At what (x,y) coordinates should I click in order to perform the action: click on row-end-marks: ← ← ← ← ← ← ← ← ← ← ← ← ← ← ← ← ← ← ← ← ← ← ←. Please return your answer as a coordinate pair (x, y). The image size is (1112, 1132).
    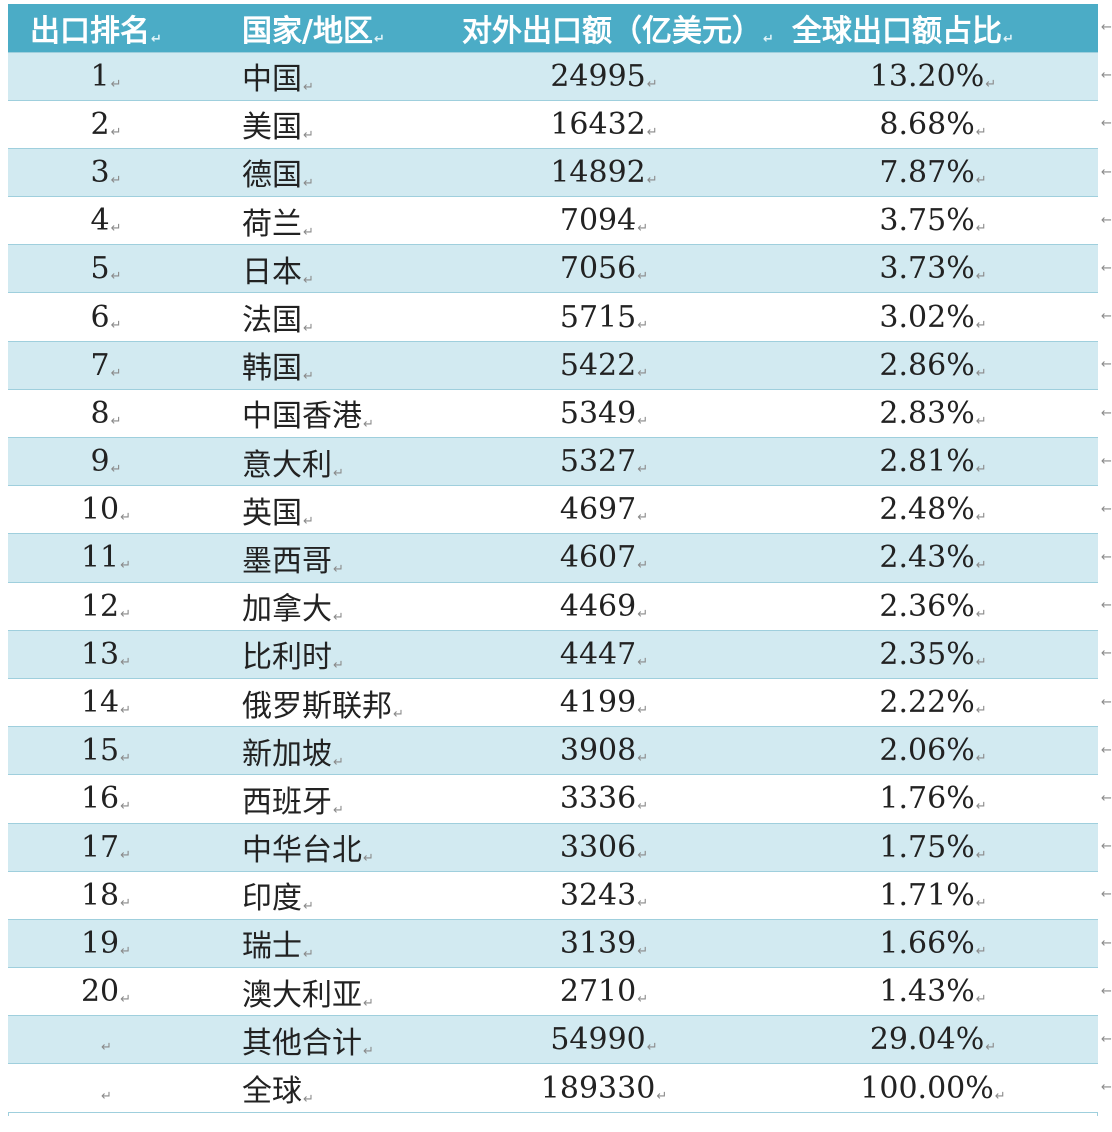
    Looking at the image, I should click on (1106, 558).